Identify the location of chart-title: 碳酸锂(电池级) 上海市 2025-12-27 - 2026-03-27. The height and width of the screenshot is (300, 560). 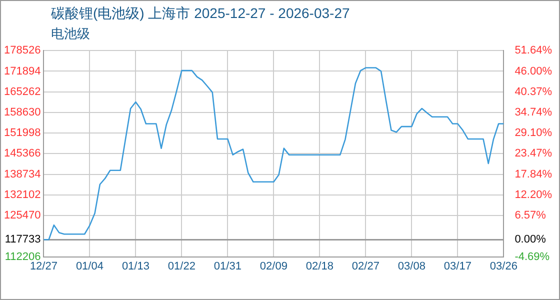
(200, 14).